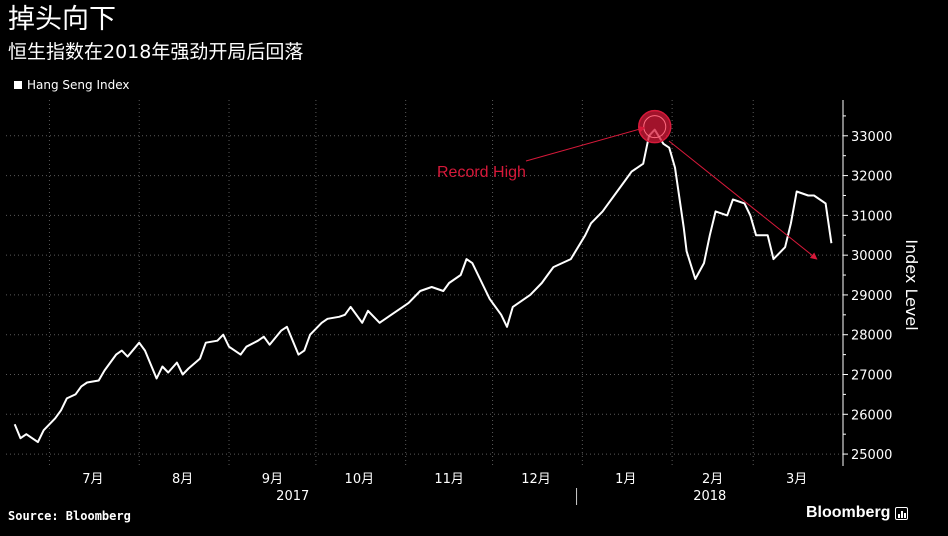 Image resolution: width=948 pixels, height=536 pixels. Describe the element at coordinates (871, 256) in the screenshot. I see `y-tick-label: 30000` at that location.